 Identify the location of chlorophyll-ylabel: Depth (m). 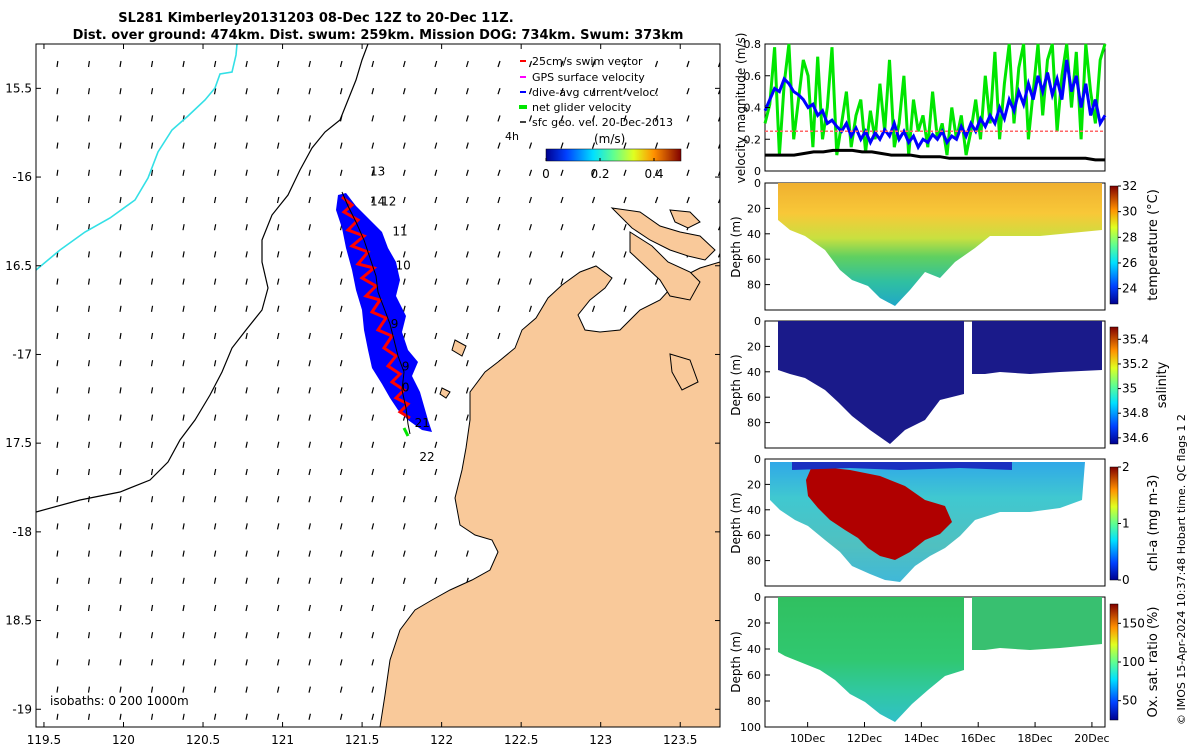
(736, 522).